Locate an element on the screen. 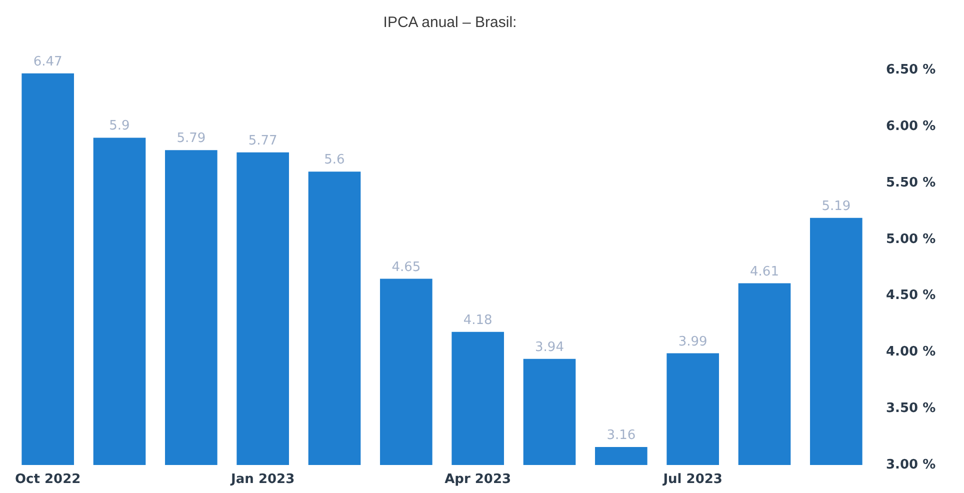 This screenshot has height=493, width=964. data-label: 4.18 is located at coordinates (477, 320).